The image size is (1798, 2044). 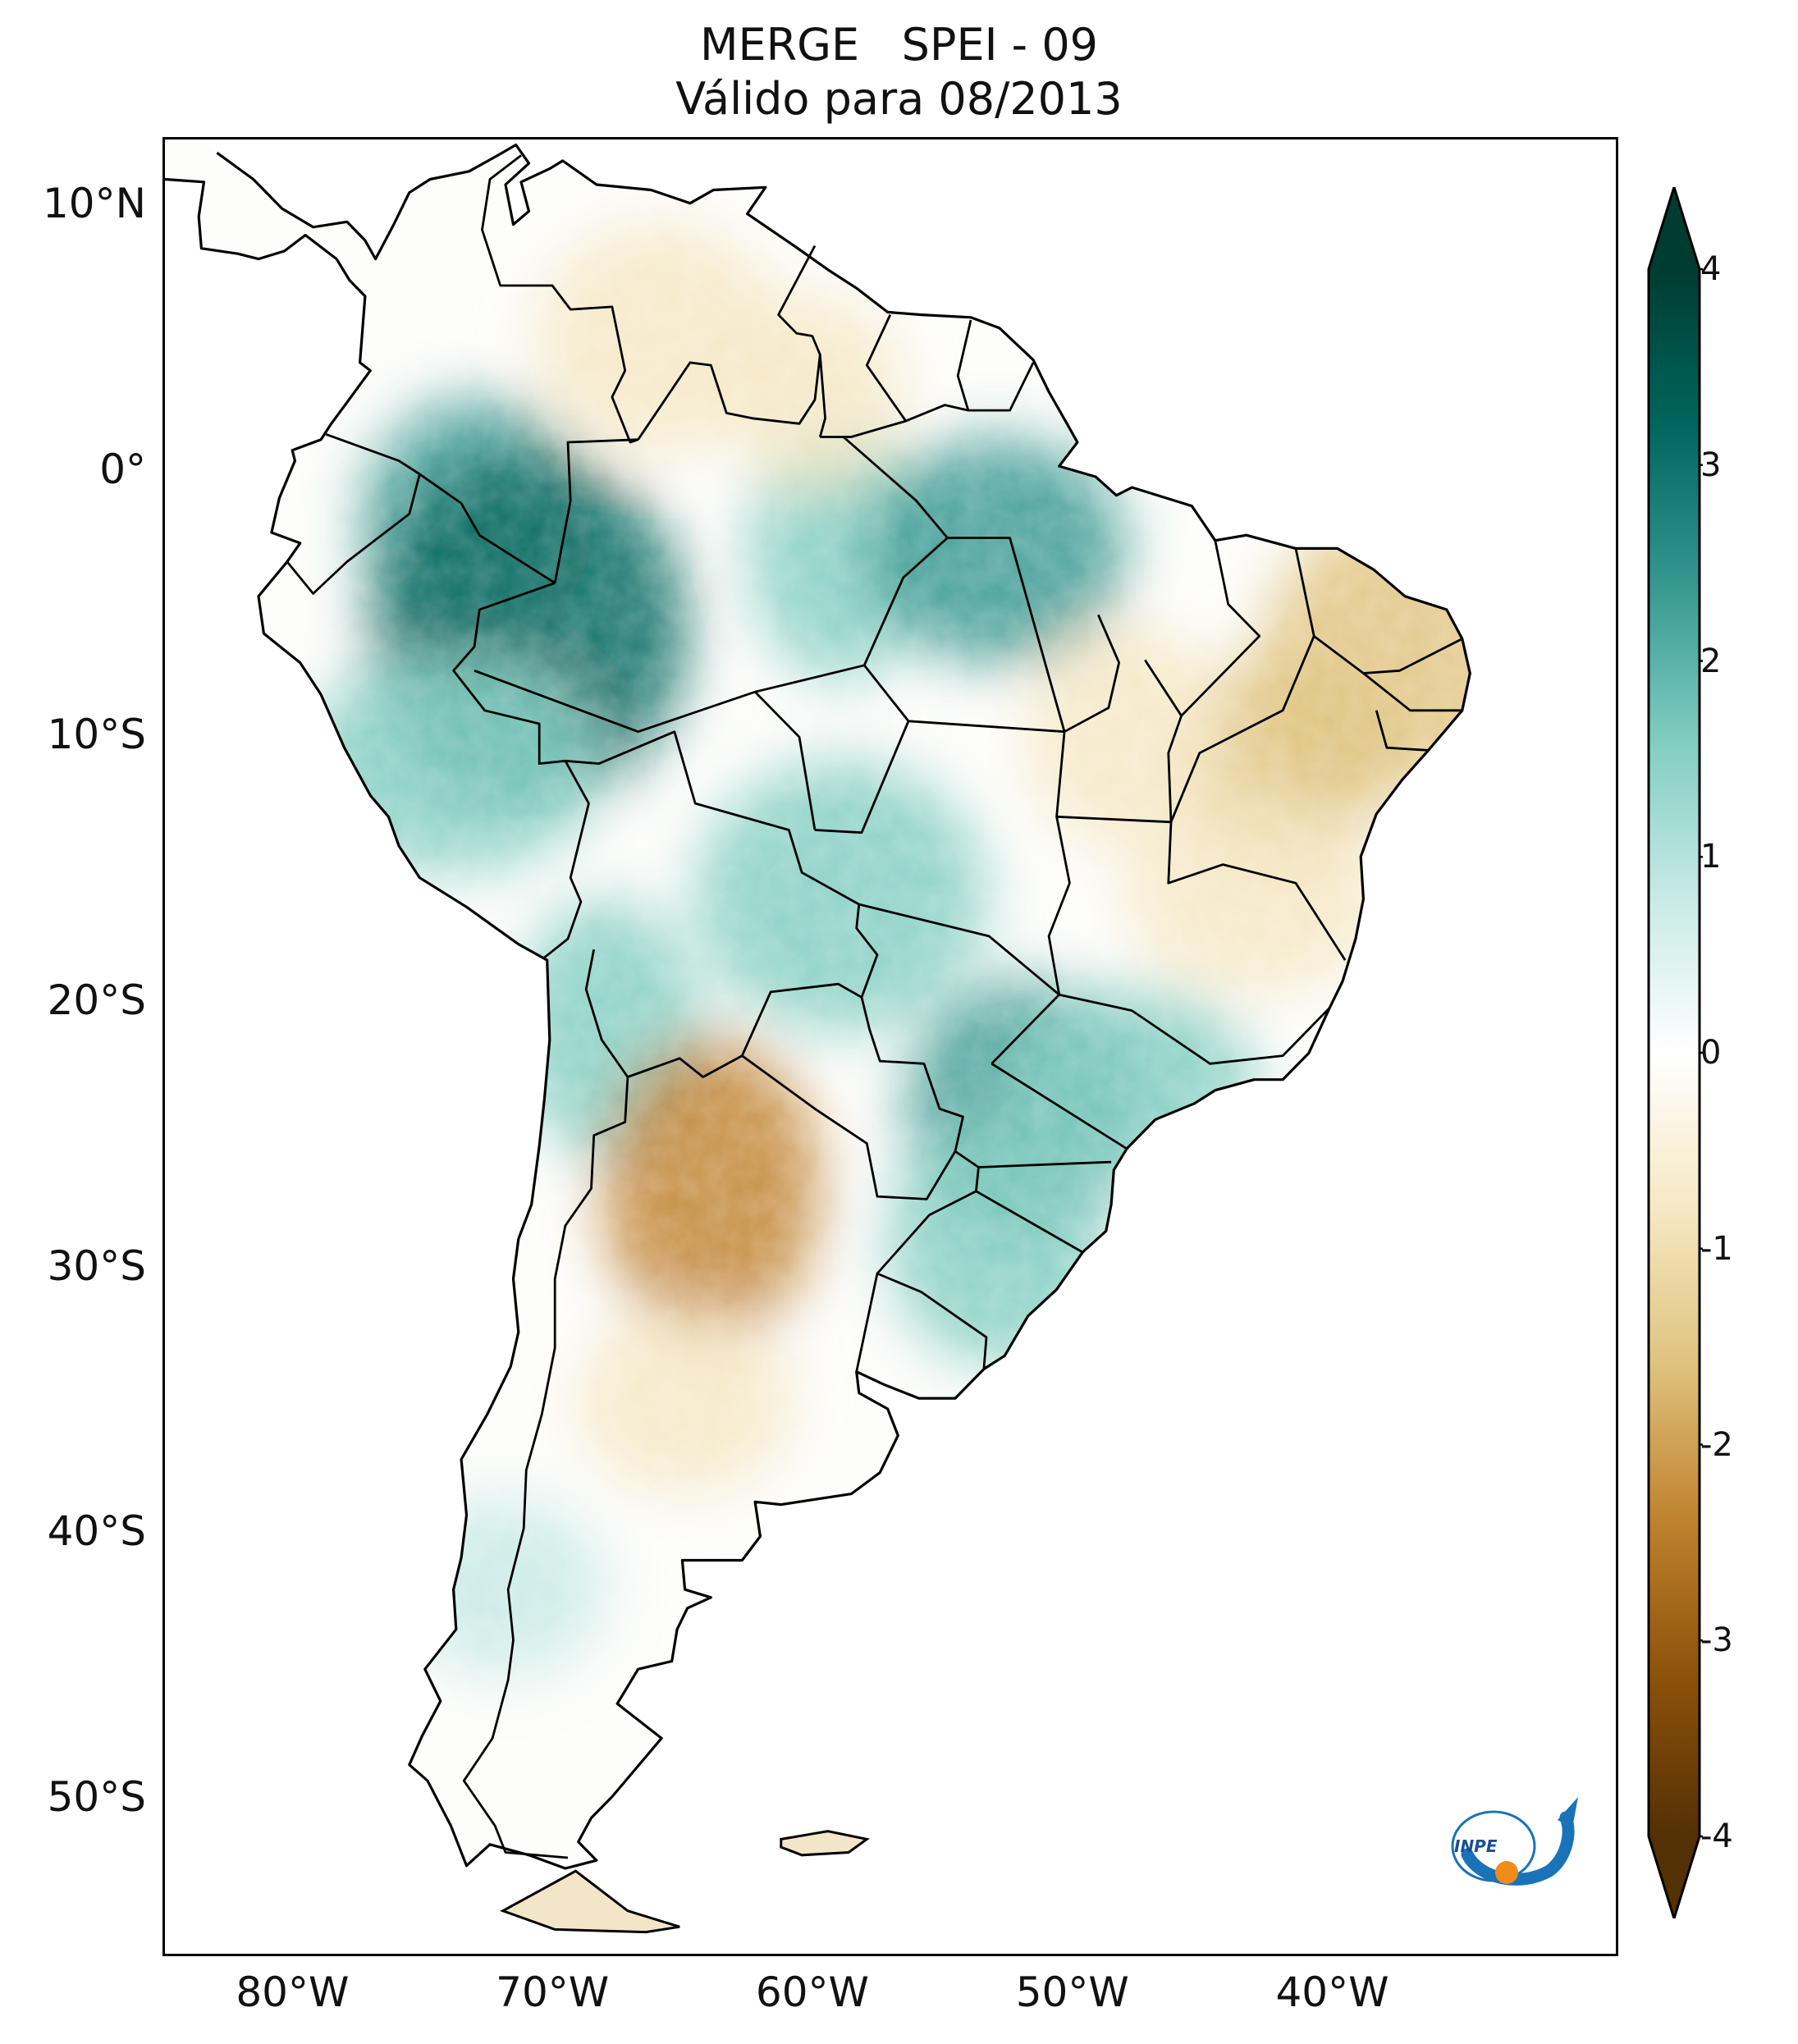 What do you see at coordinates (1332, 1993) in the screenshot?
I see `longitude-tick-label: 40°W` at bounding box center [1332, 1993].